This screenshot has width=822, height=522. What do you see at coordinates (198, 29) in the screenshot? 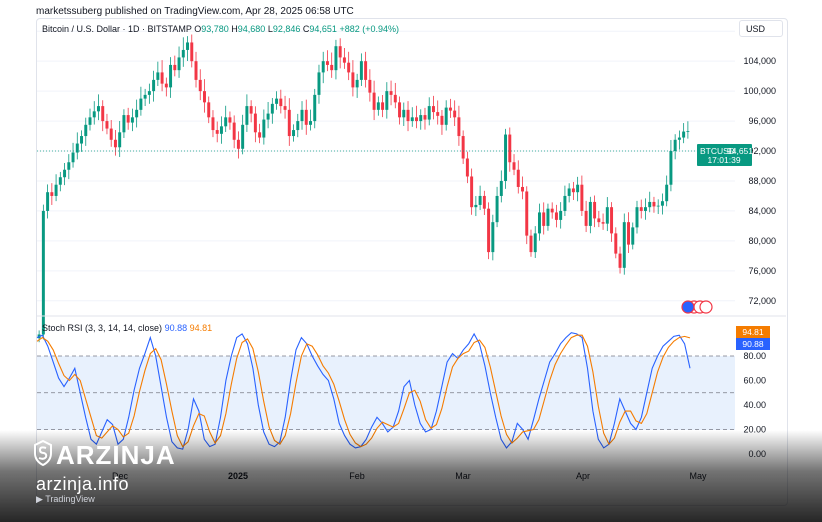
I see `open-label: O` at bounding box center [198, 29].